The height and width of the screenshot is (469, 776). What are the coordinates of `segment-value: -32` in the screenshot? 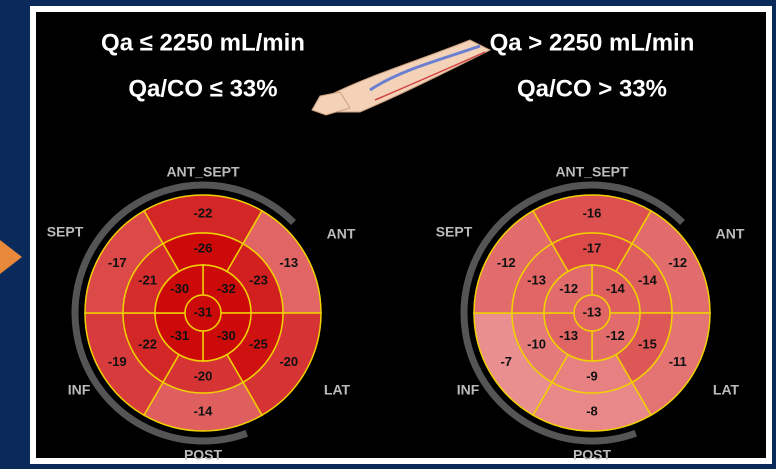 It's located at (226, 288).